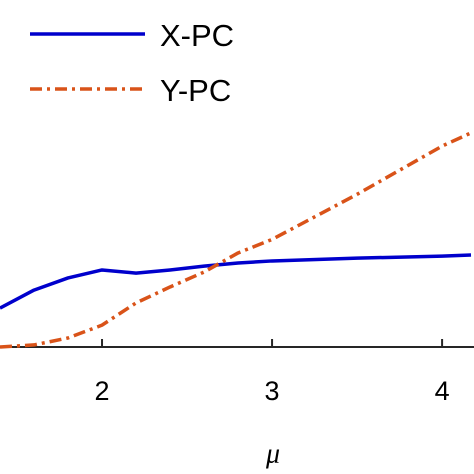 The height and width of the screenshot is (474, 474). Describe the element at coordinates (195, 90) in the screenshot. I see `legend-label: Y-PC` at that location.